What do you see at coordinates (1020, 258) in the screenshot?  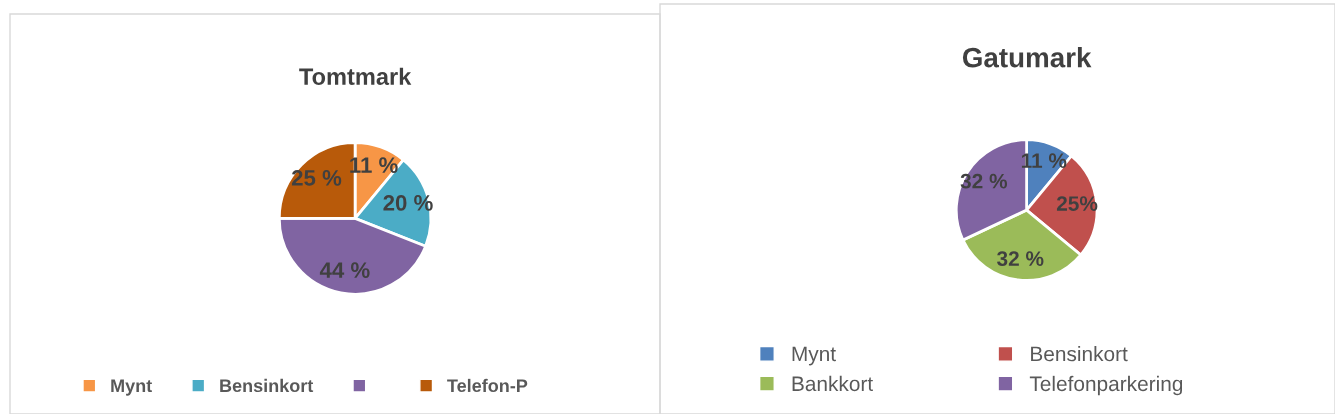 I see `data-label: 32 %` at bounding box center [1020, 258].